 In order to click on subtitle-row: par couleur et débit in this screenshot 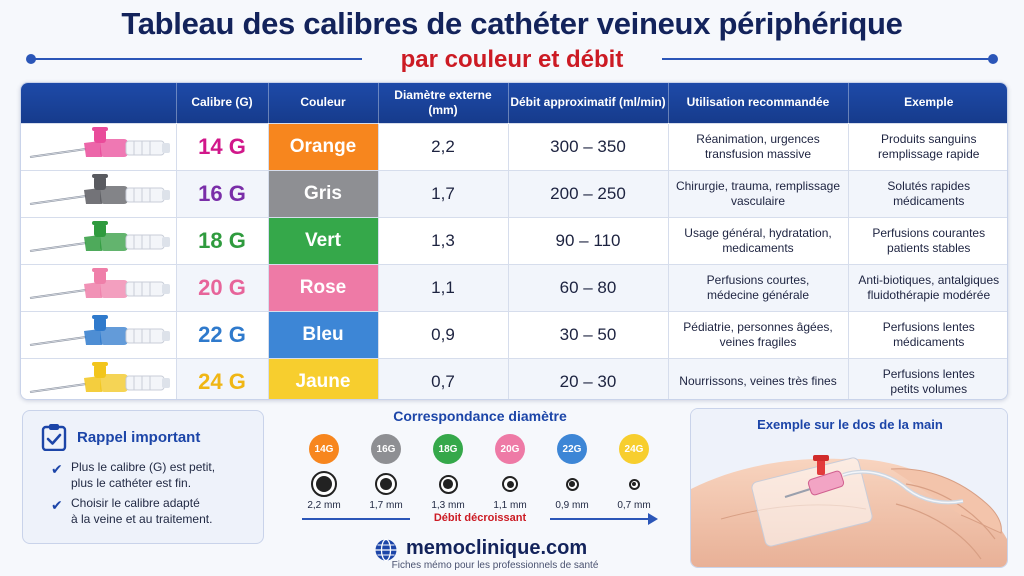, I will do `click(512, 59)`.